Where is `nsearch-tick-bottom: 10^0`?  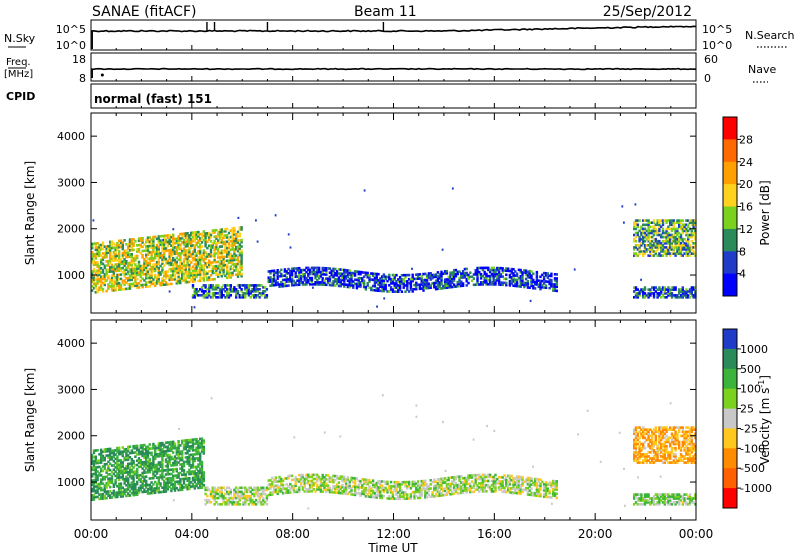
nsearch-tick-bottom: 10^0 is located at coordinates (717, 45).